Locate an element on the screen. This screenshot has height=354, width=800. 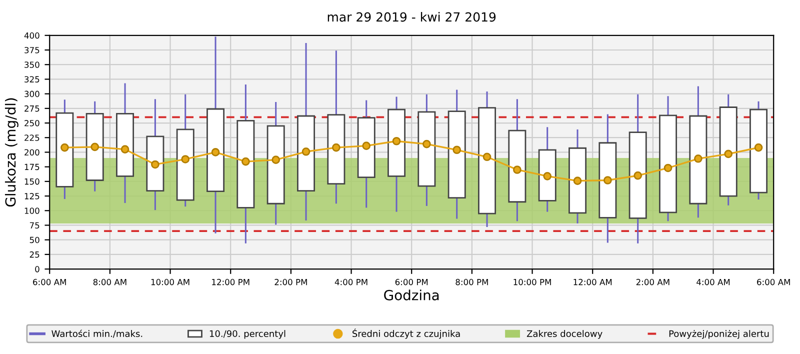
y-tick-label: 350 is located at coordinates (32, 65).